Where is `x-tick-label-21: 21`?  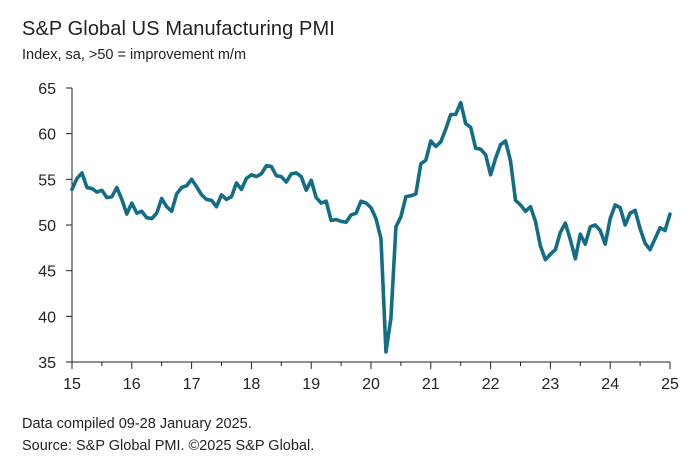 x-tick-label-21: 21 is located at coordinates (431, 384).